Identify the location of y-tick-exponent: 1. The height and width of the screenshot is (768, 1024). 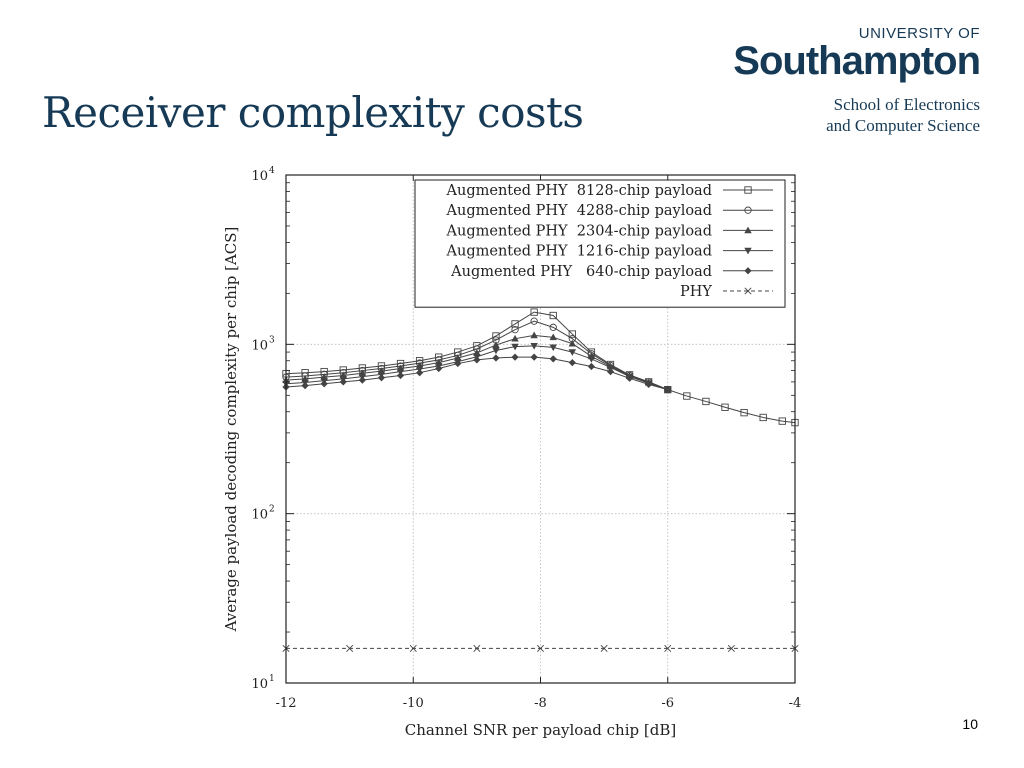
(272, 679).